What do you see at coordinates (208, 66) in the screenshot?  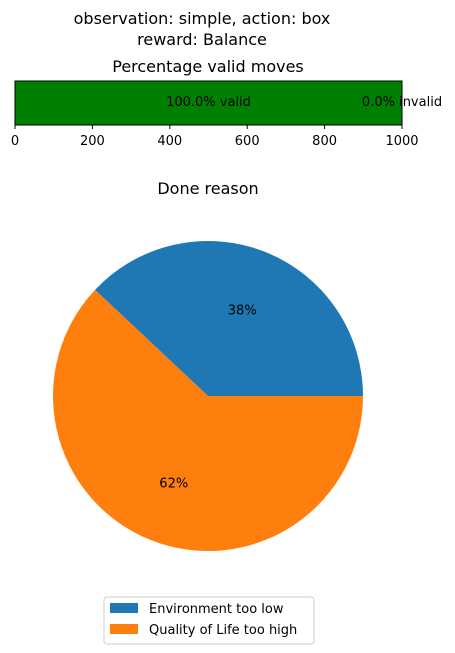 I see `bar-chart-title: Percentage valid moves` at bounding box center [208, 66].